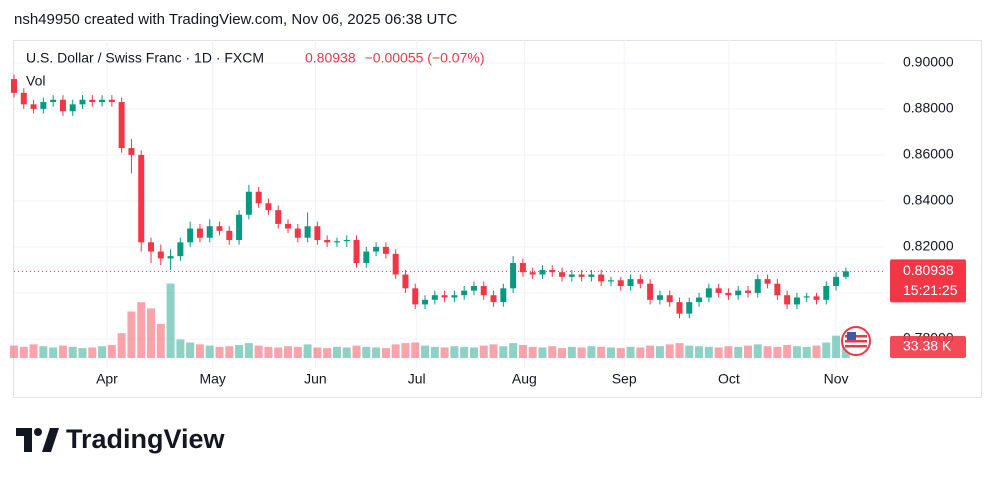 This screenshot has width=995, height=487. Describe the element at coordinates (928, 154) in the screenshot. I see `y-tick-label: 0.86000` at that location.